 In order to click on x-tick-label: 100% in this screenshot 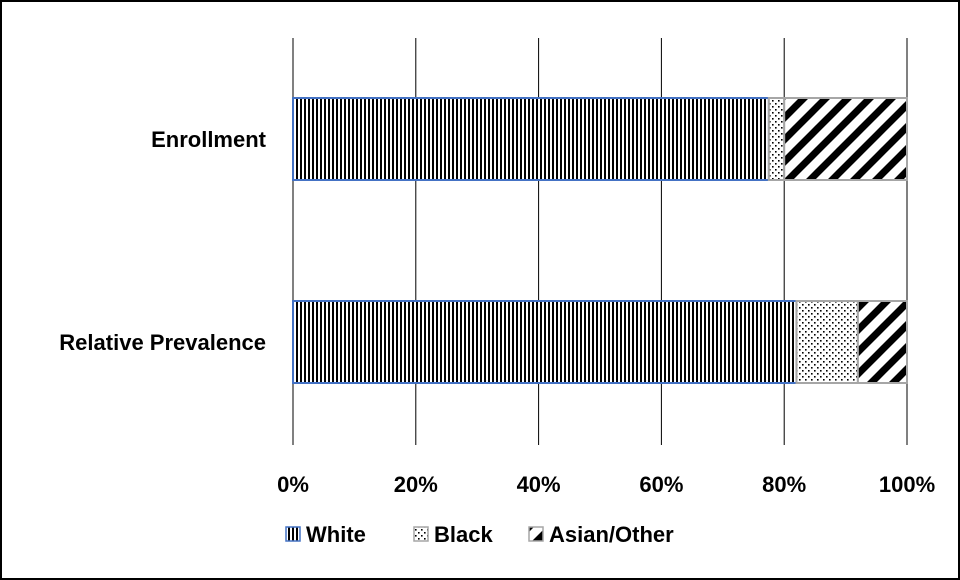, I will do `click(907, 484)`.